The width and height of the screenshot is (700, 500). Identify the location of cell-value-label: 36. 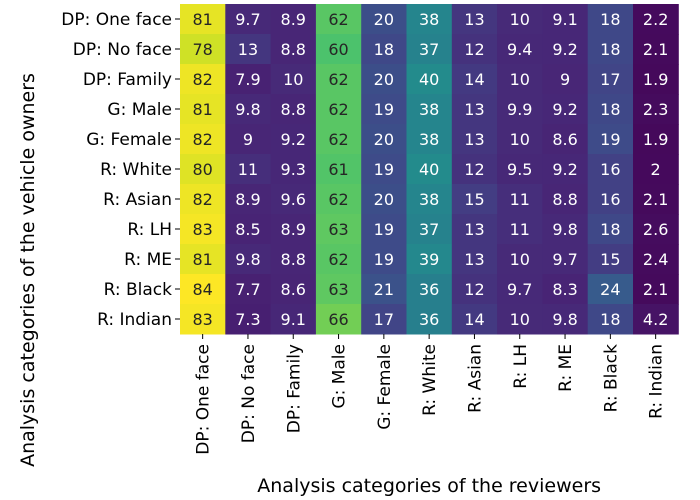
(429, 289).